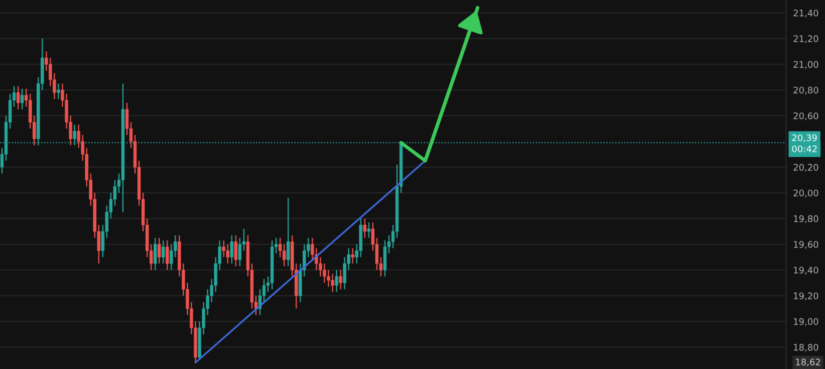  I want to click on y-tick-label: 18,80, so click(806, 348).